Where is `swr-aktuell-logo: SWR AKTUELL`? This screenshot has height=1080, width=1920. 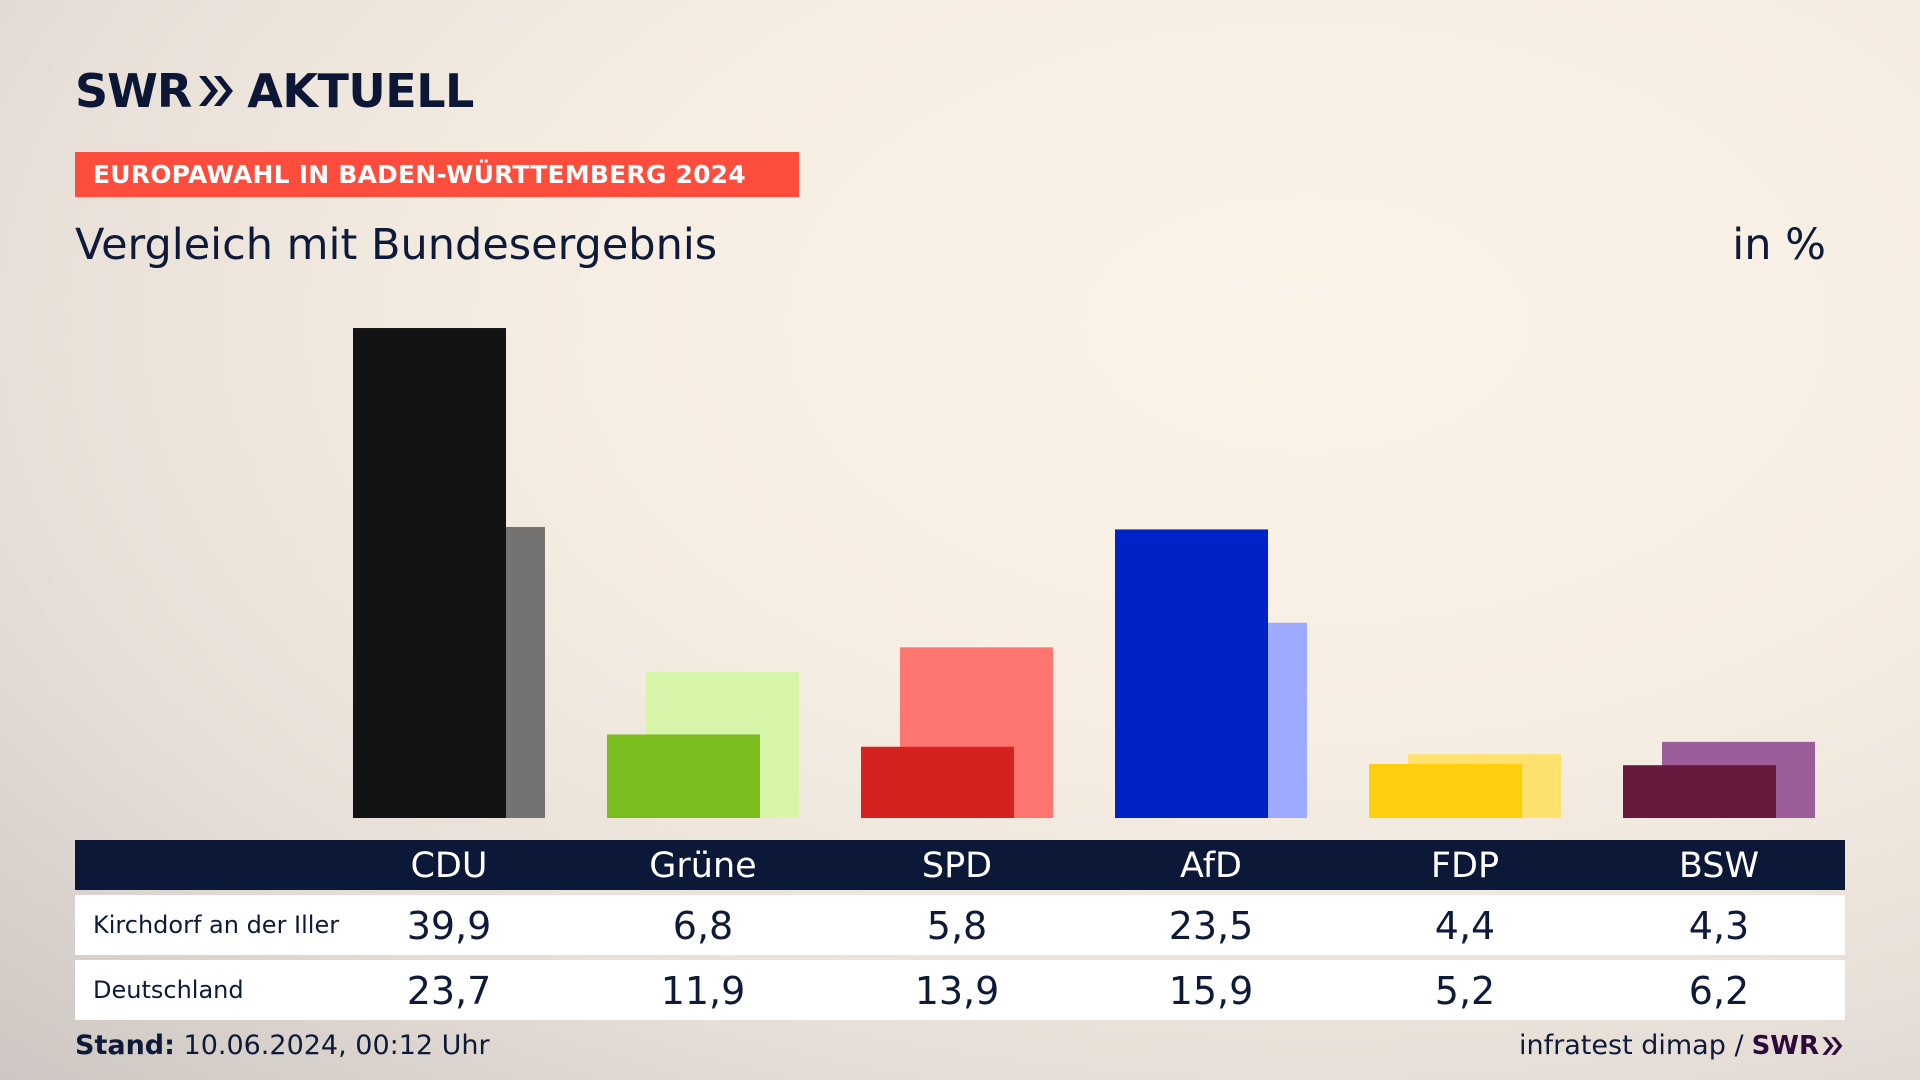 swr-aktuell-logo: SWR AKTUELL is located at coordinates (274, 91).